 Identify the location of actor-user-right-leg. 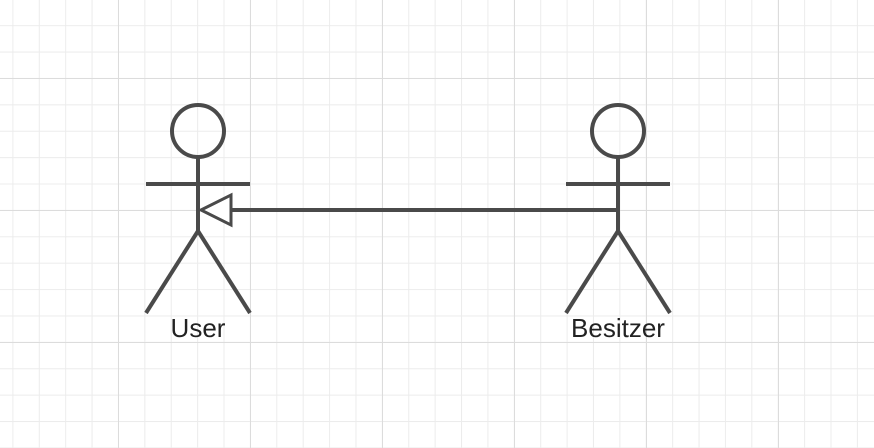
(224, 272).